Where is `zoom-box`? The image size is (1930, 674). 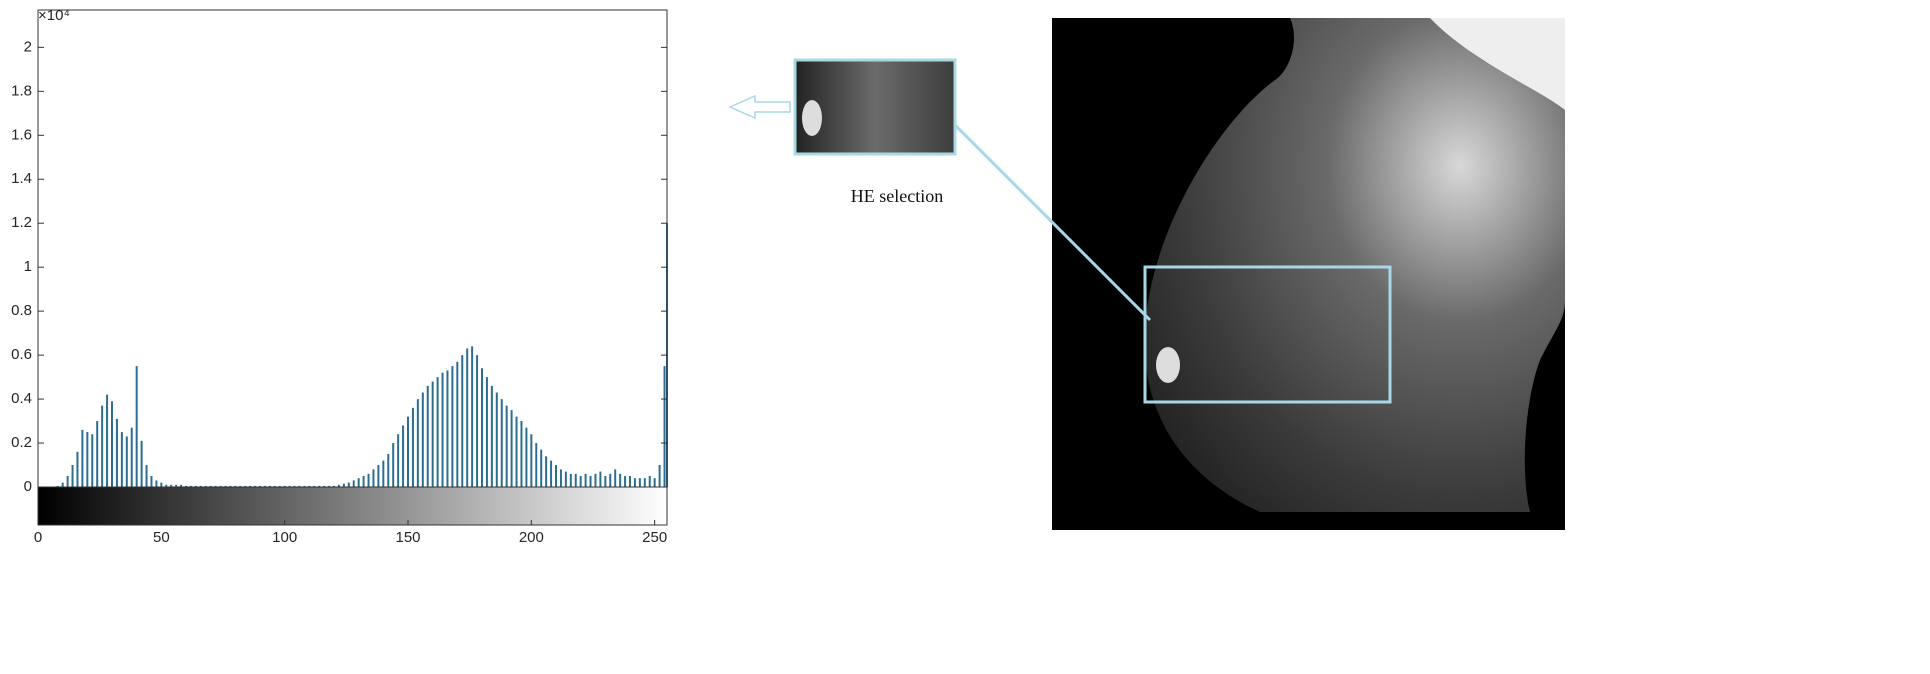 zoom-box is located at coordinates (875, 107).